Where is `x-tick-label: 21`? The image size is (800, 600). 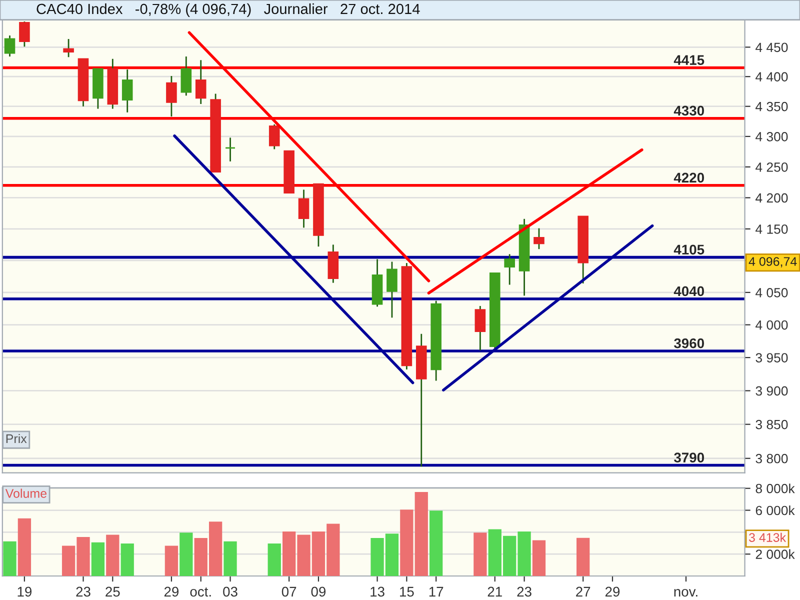
x-tick-label: 21 is located at coordinates (495, 591).